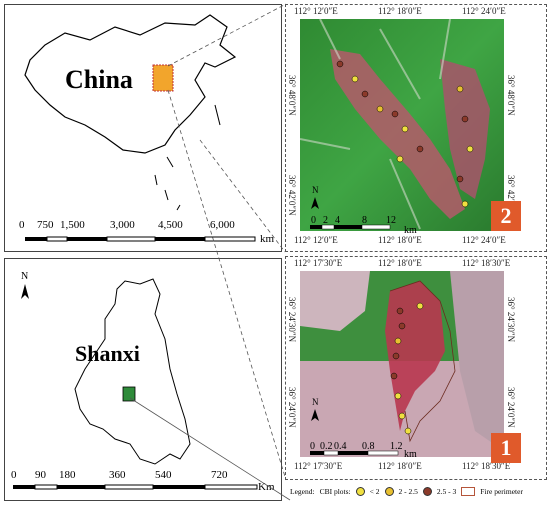 This screenshot has width=550, height=505. What do you see at coordinates (313, 220) in the screenshot?
I see `map2-scale-0: 0` at bounding box center [313, 220].